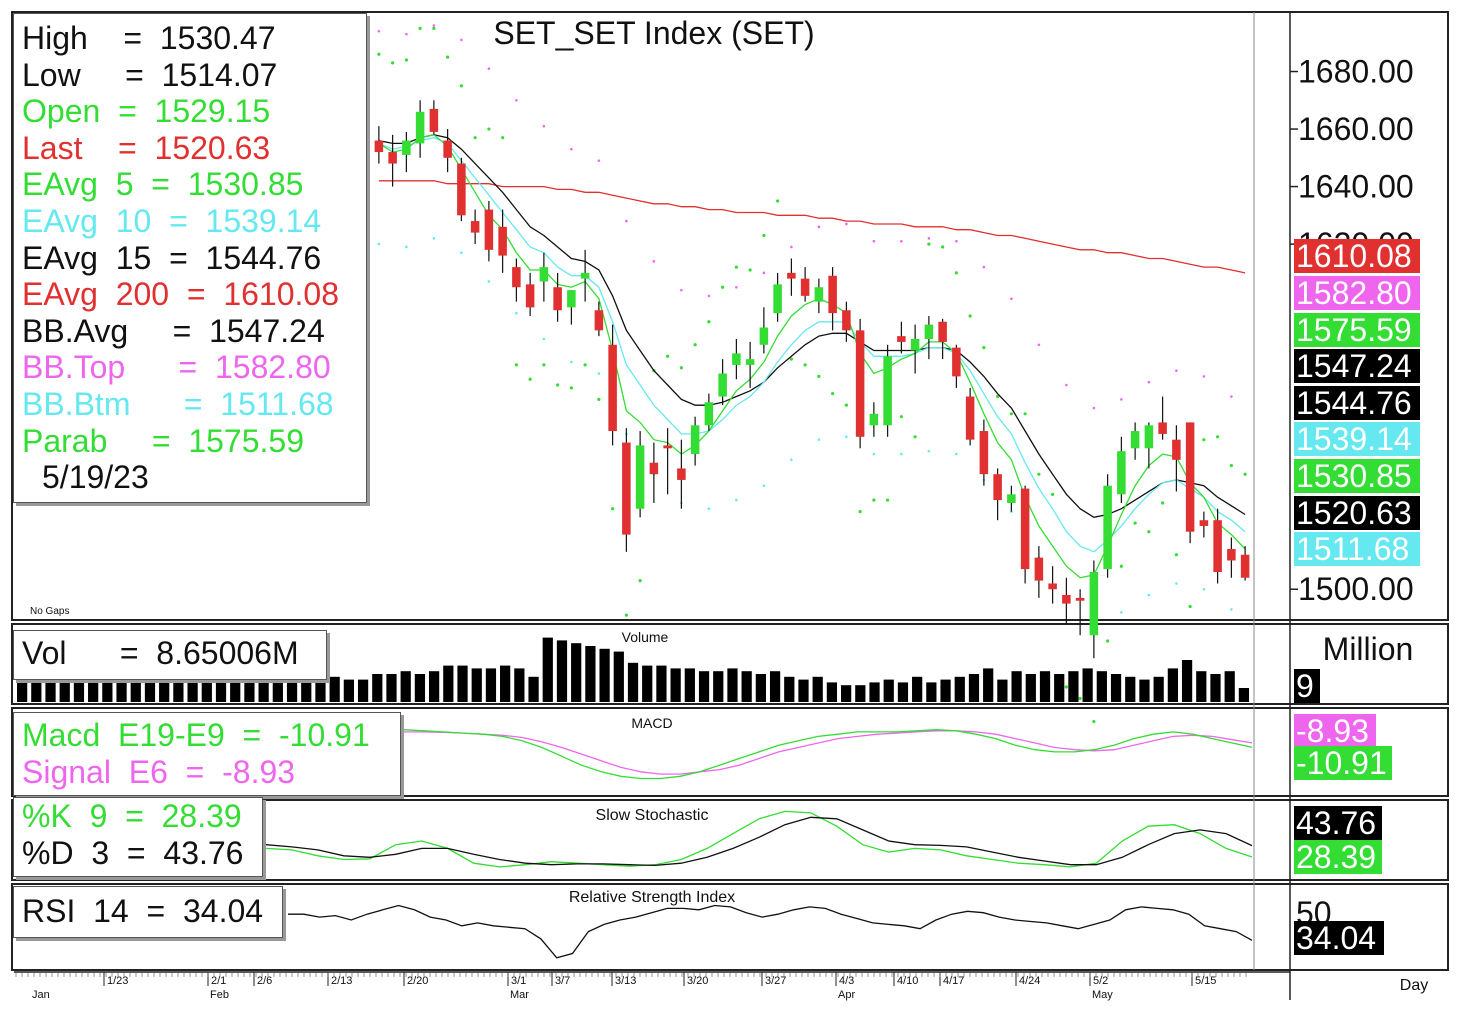  I want to click on y-tick-label: 1680.00, so click(1356, 72).